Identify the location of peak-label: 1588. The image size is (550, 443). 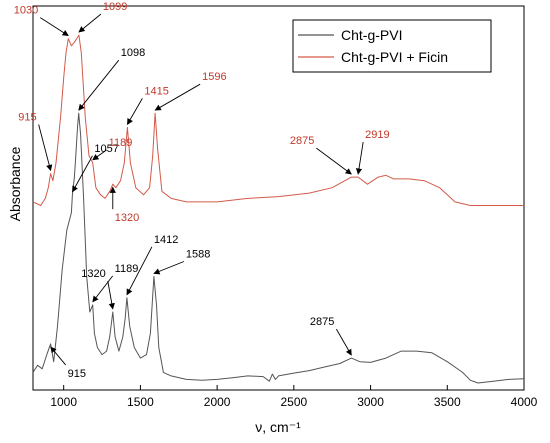
(198, 255).